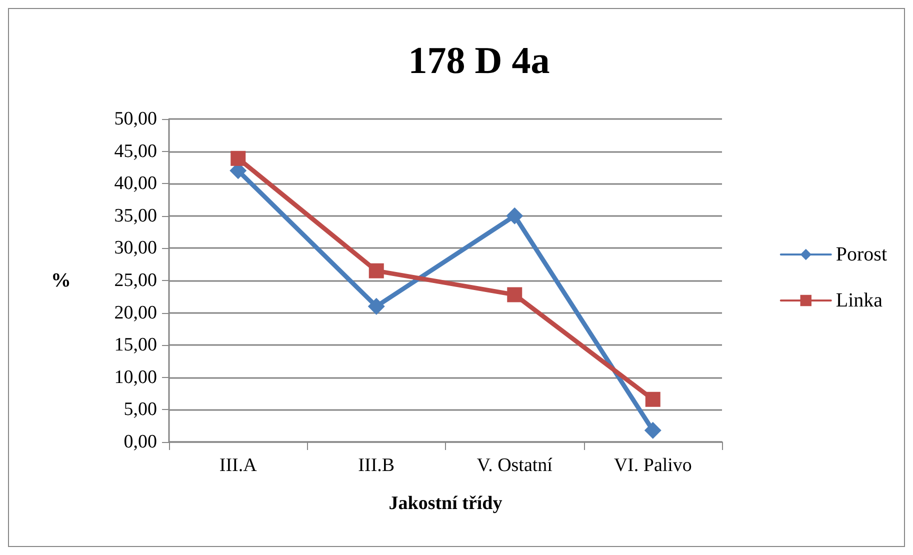 The height and width of the screenshot is (555, 913). What do you see at coordinates (140, 442) in the screenshot?
I see `y-tick-label: 0,00` at bounding box center [140, 442].